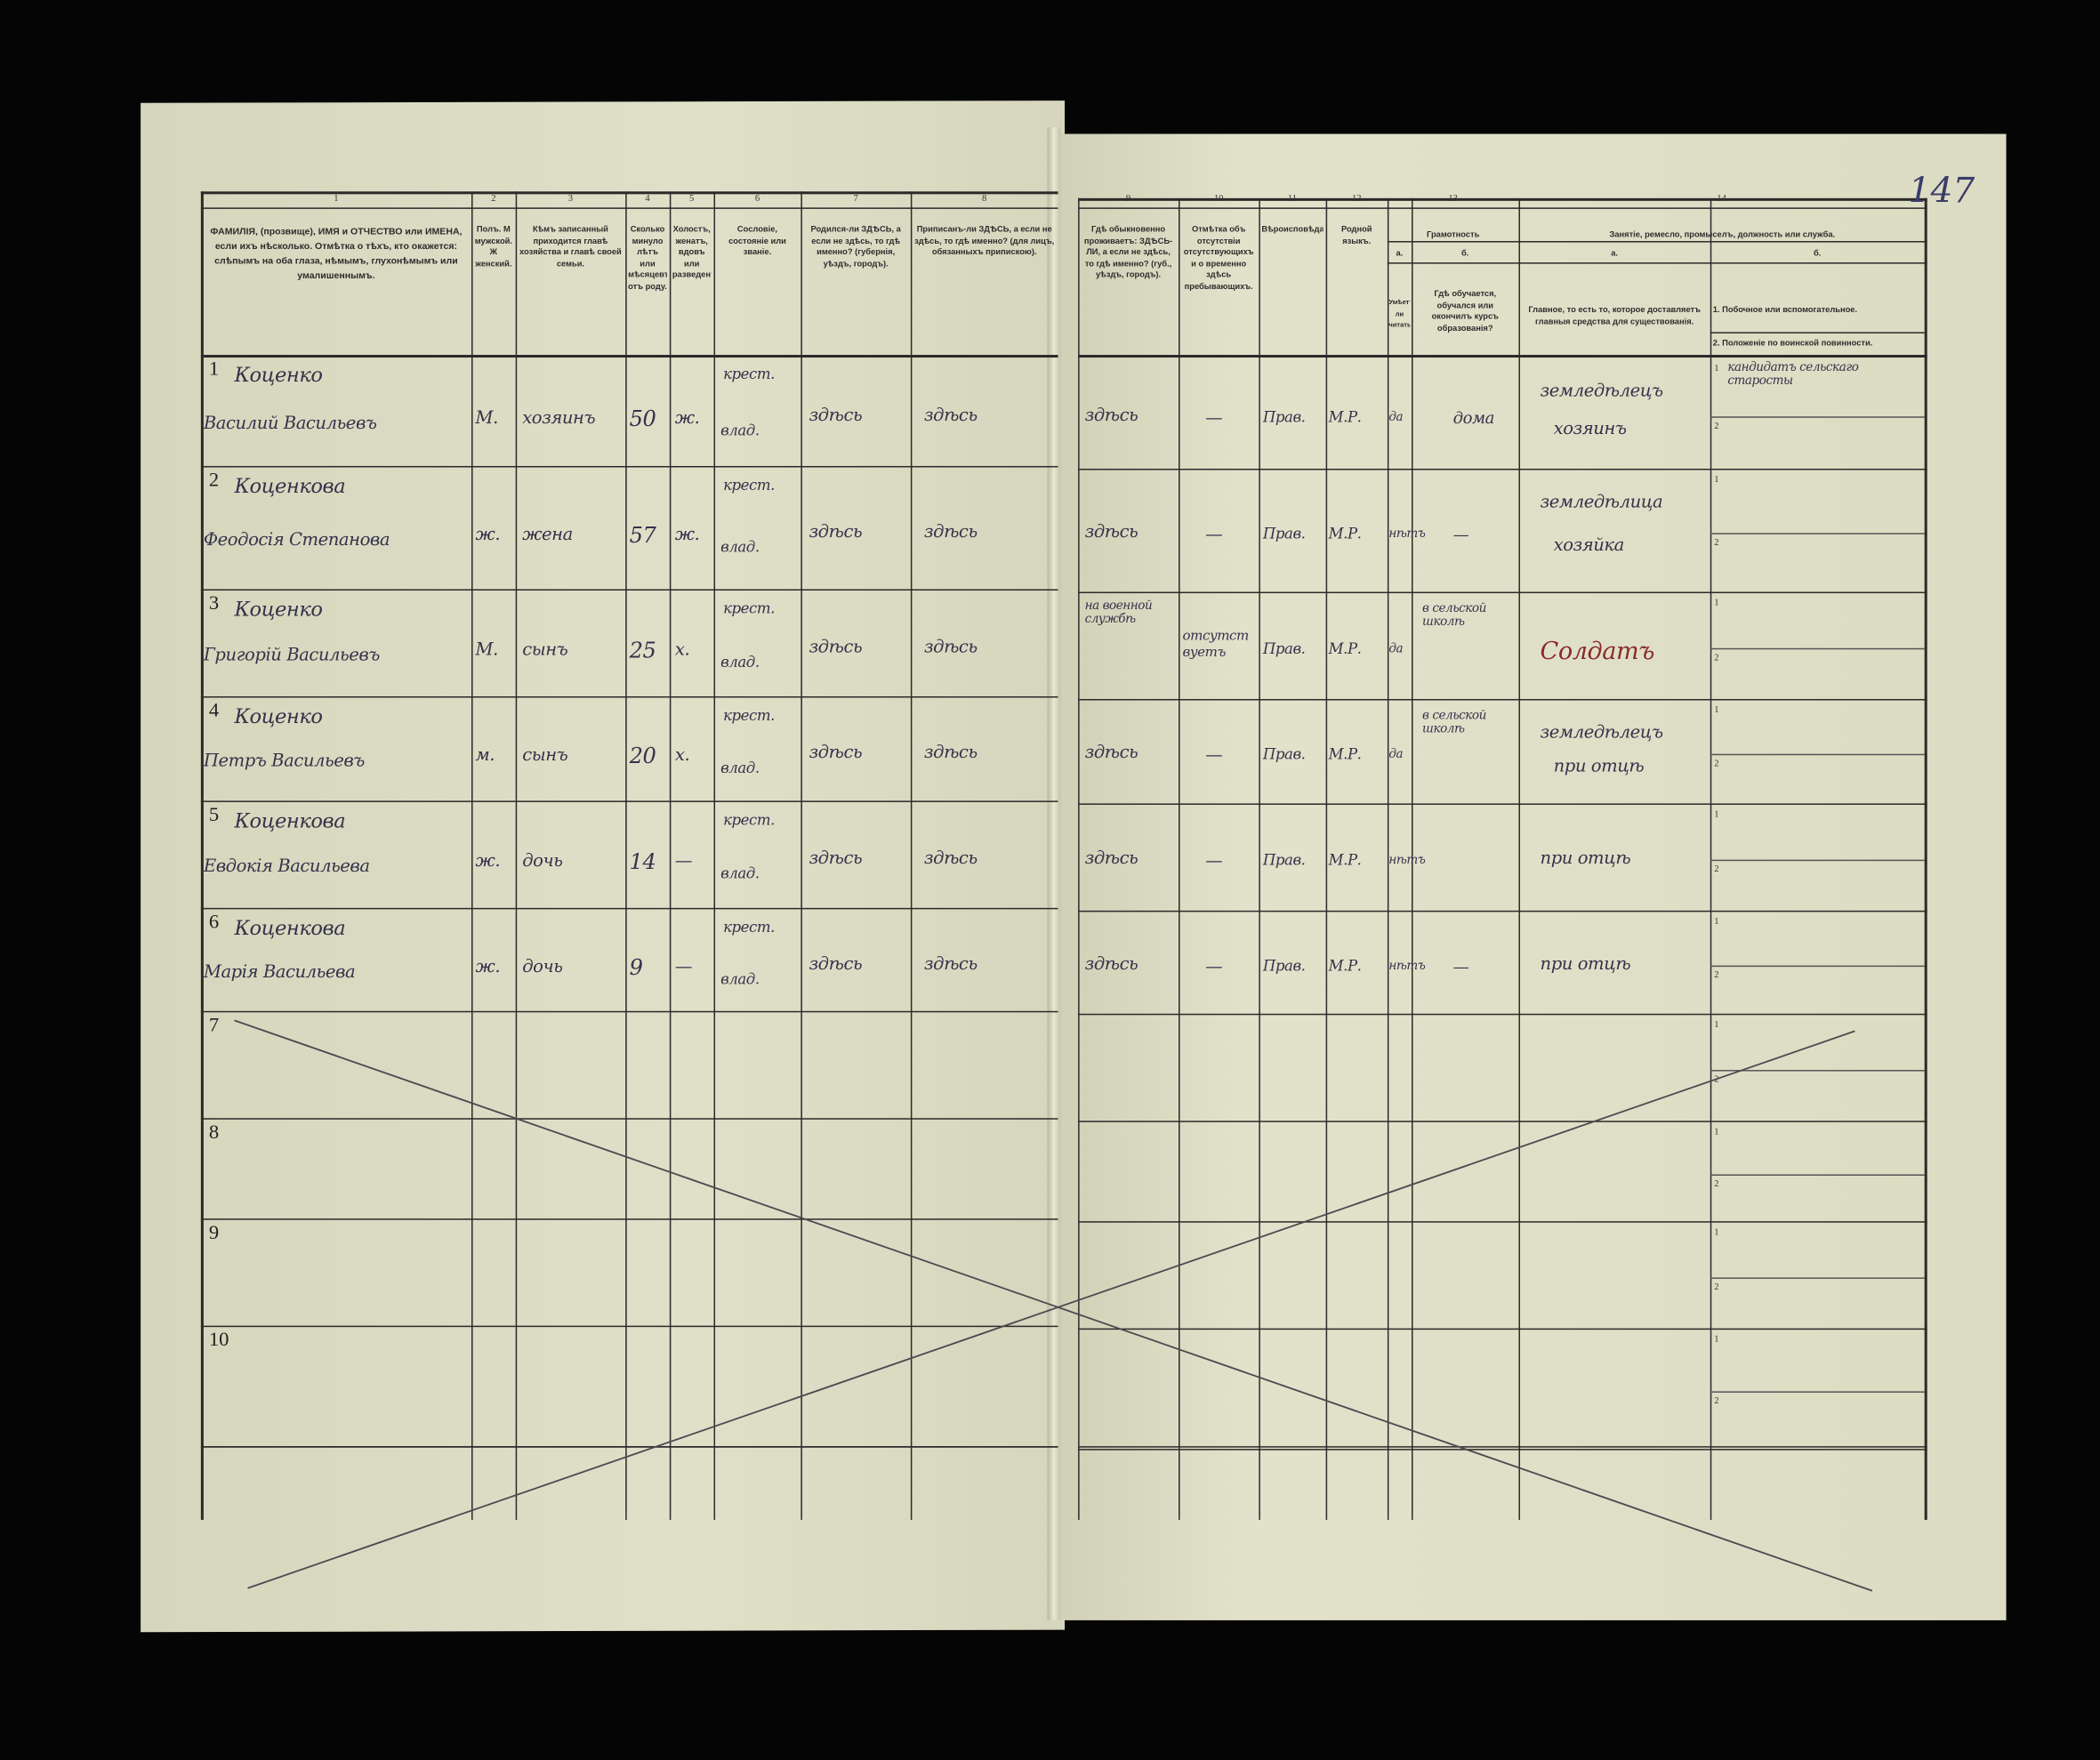  What do you see at coordinates (1407, 966) in the screenshot?
I see `can-read: нѣтъ` at bounding box center [1407, 966].